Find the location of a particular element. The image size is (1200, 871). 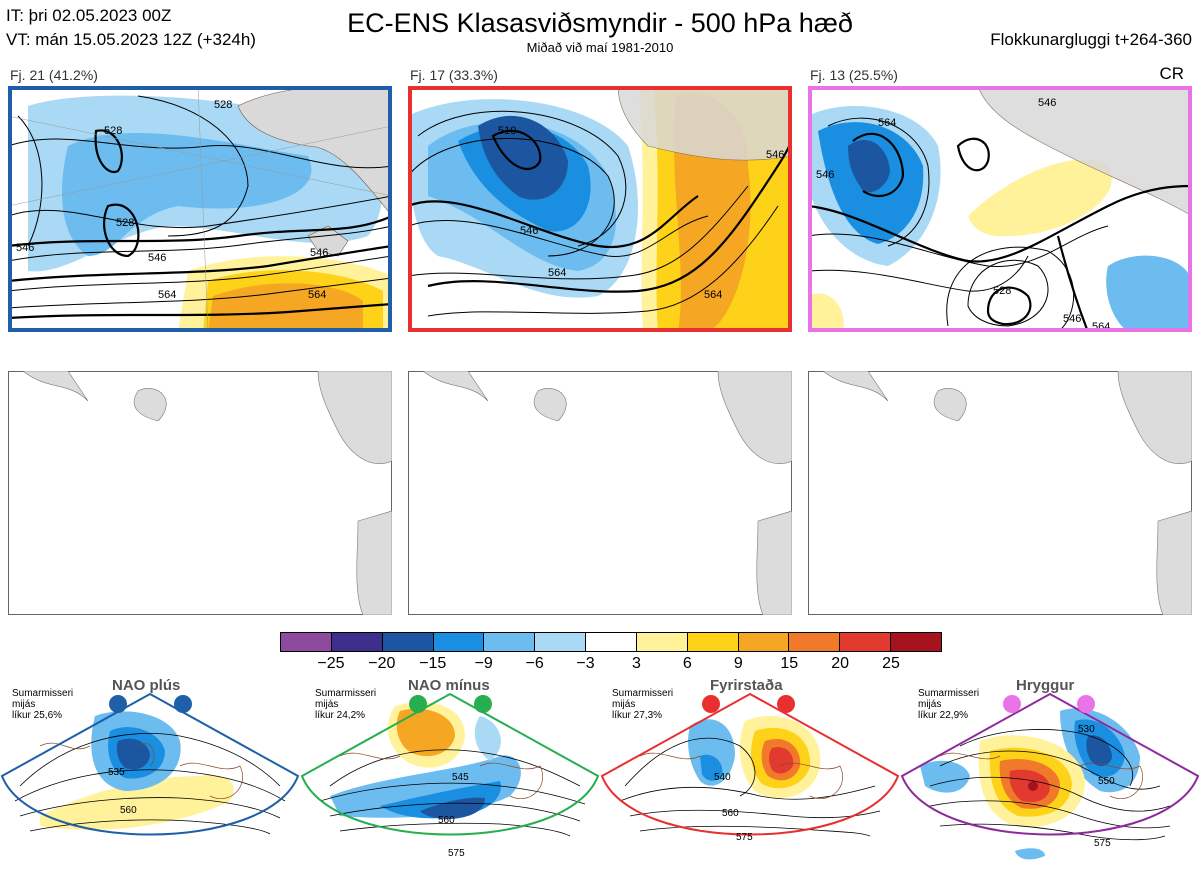

regime-panel-nao-plus: 535 560 is located at coordinates (150, 764).